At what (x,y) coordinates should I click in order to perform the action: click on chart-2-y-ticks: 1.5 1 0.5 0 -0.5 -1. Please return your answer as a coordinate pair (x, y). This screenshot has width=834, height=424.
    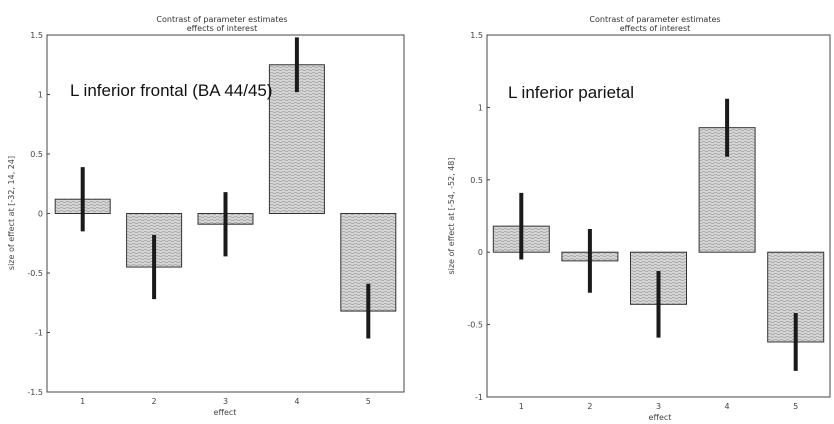
    Looking at the image, I should click on (478, 216).